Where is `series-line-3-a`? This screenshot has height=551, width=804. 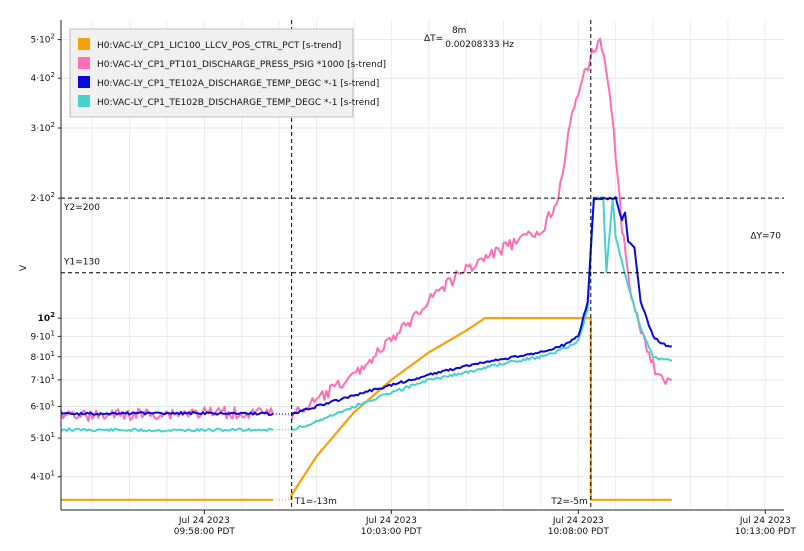 series-line-3-a is located at coordinates (167, 413).